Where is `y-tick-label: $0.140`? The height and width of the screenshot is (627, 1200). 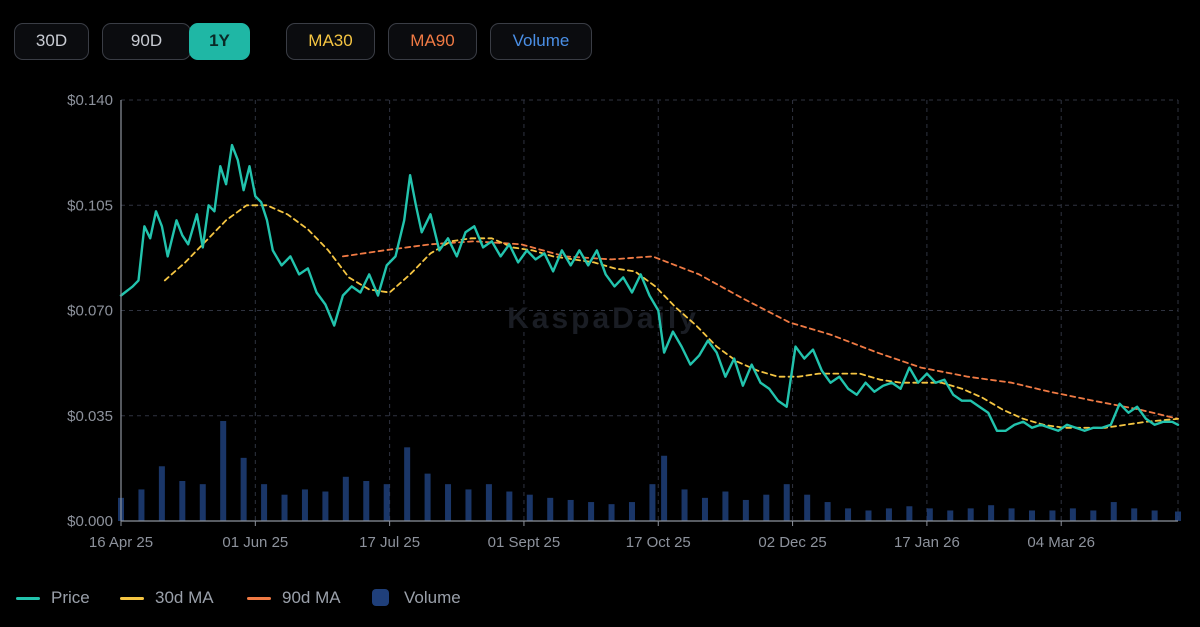
y-tick-label: $0.140 is located at coordinates (90, 100).